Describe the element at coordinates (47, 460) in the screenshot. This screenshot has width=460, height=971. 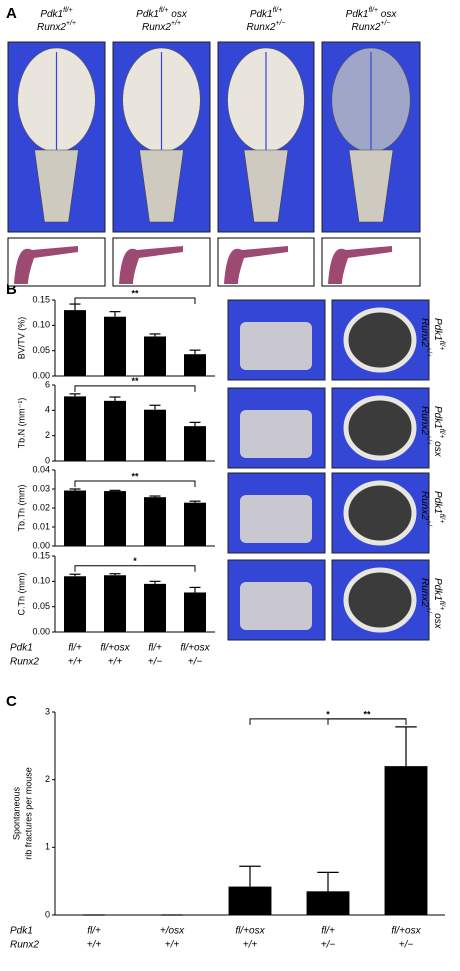
I see `y-tick-label: 0` at that location.